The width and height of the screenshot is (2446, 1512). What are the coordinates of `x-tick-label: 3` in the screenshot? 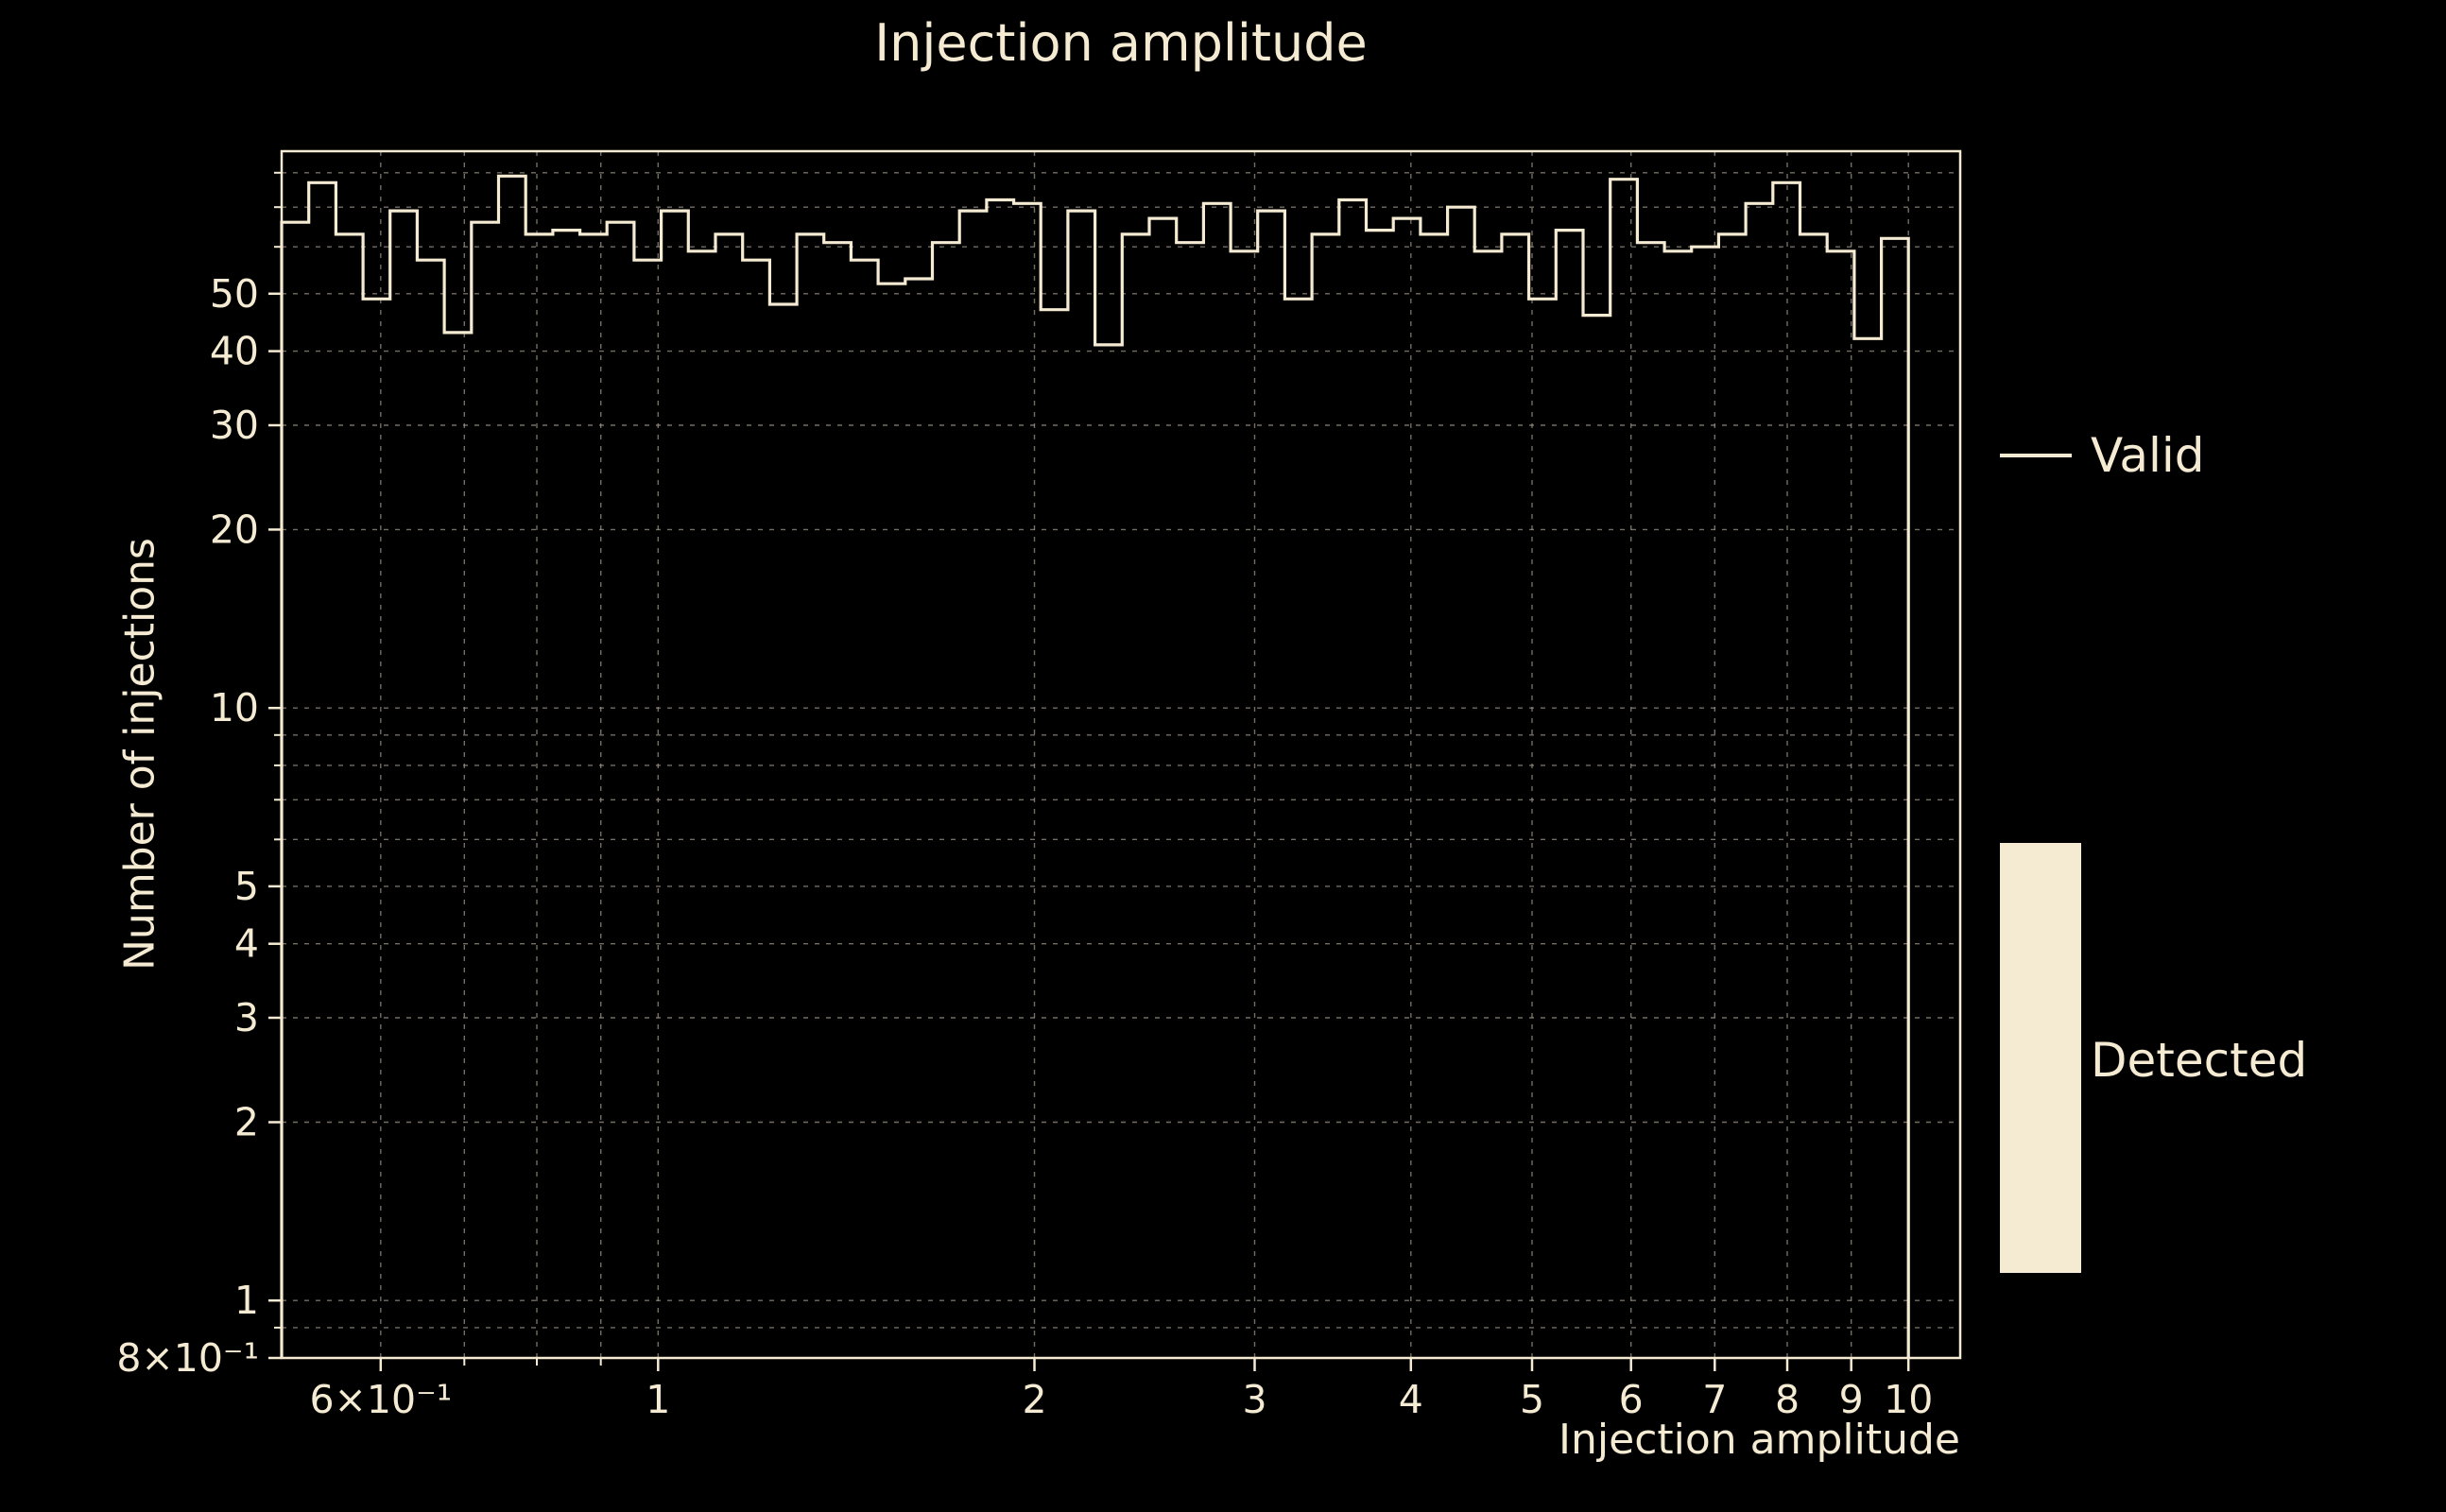 It's located at (1254, 1399).